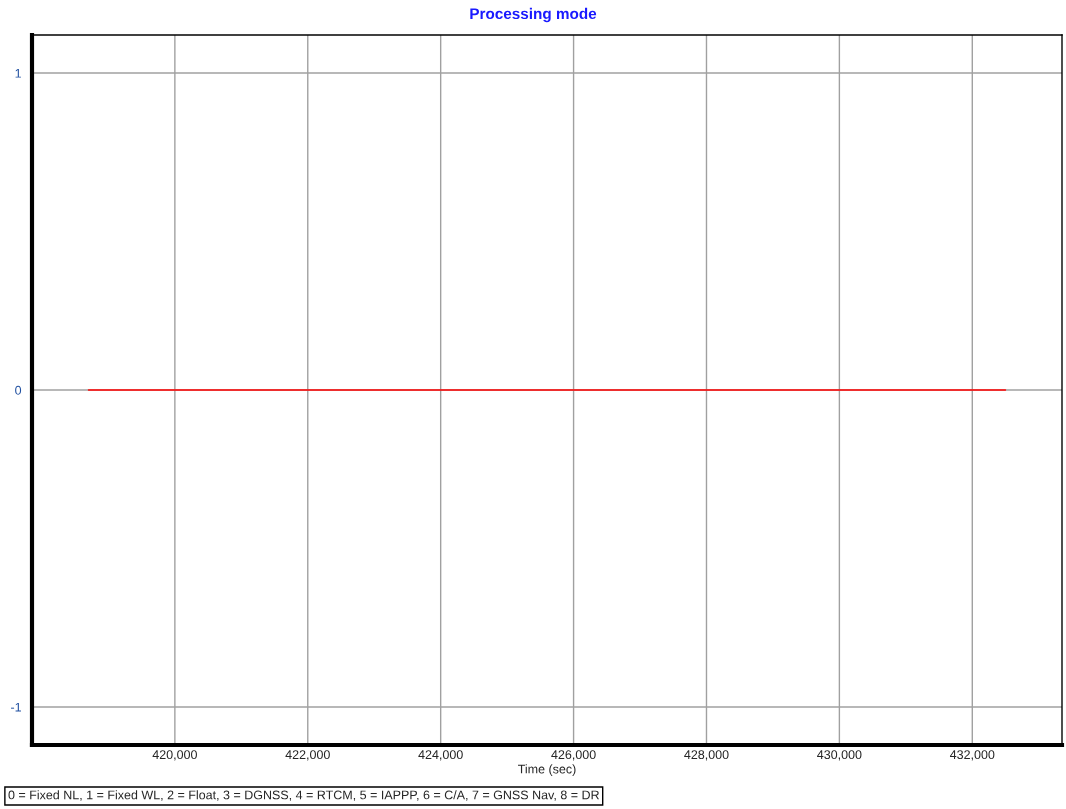 Image resolution: width=1066 pixels, height=809 pixels. Describe the element at coordinates (706, 755) in the screenshot. I see `x-tick-label: 428,000` at that location.